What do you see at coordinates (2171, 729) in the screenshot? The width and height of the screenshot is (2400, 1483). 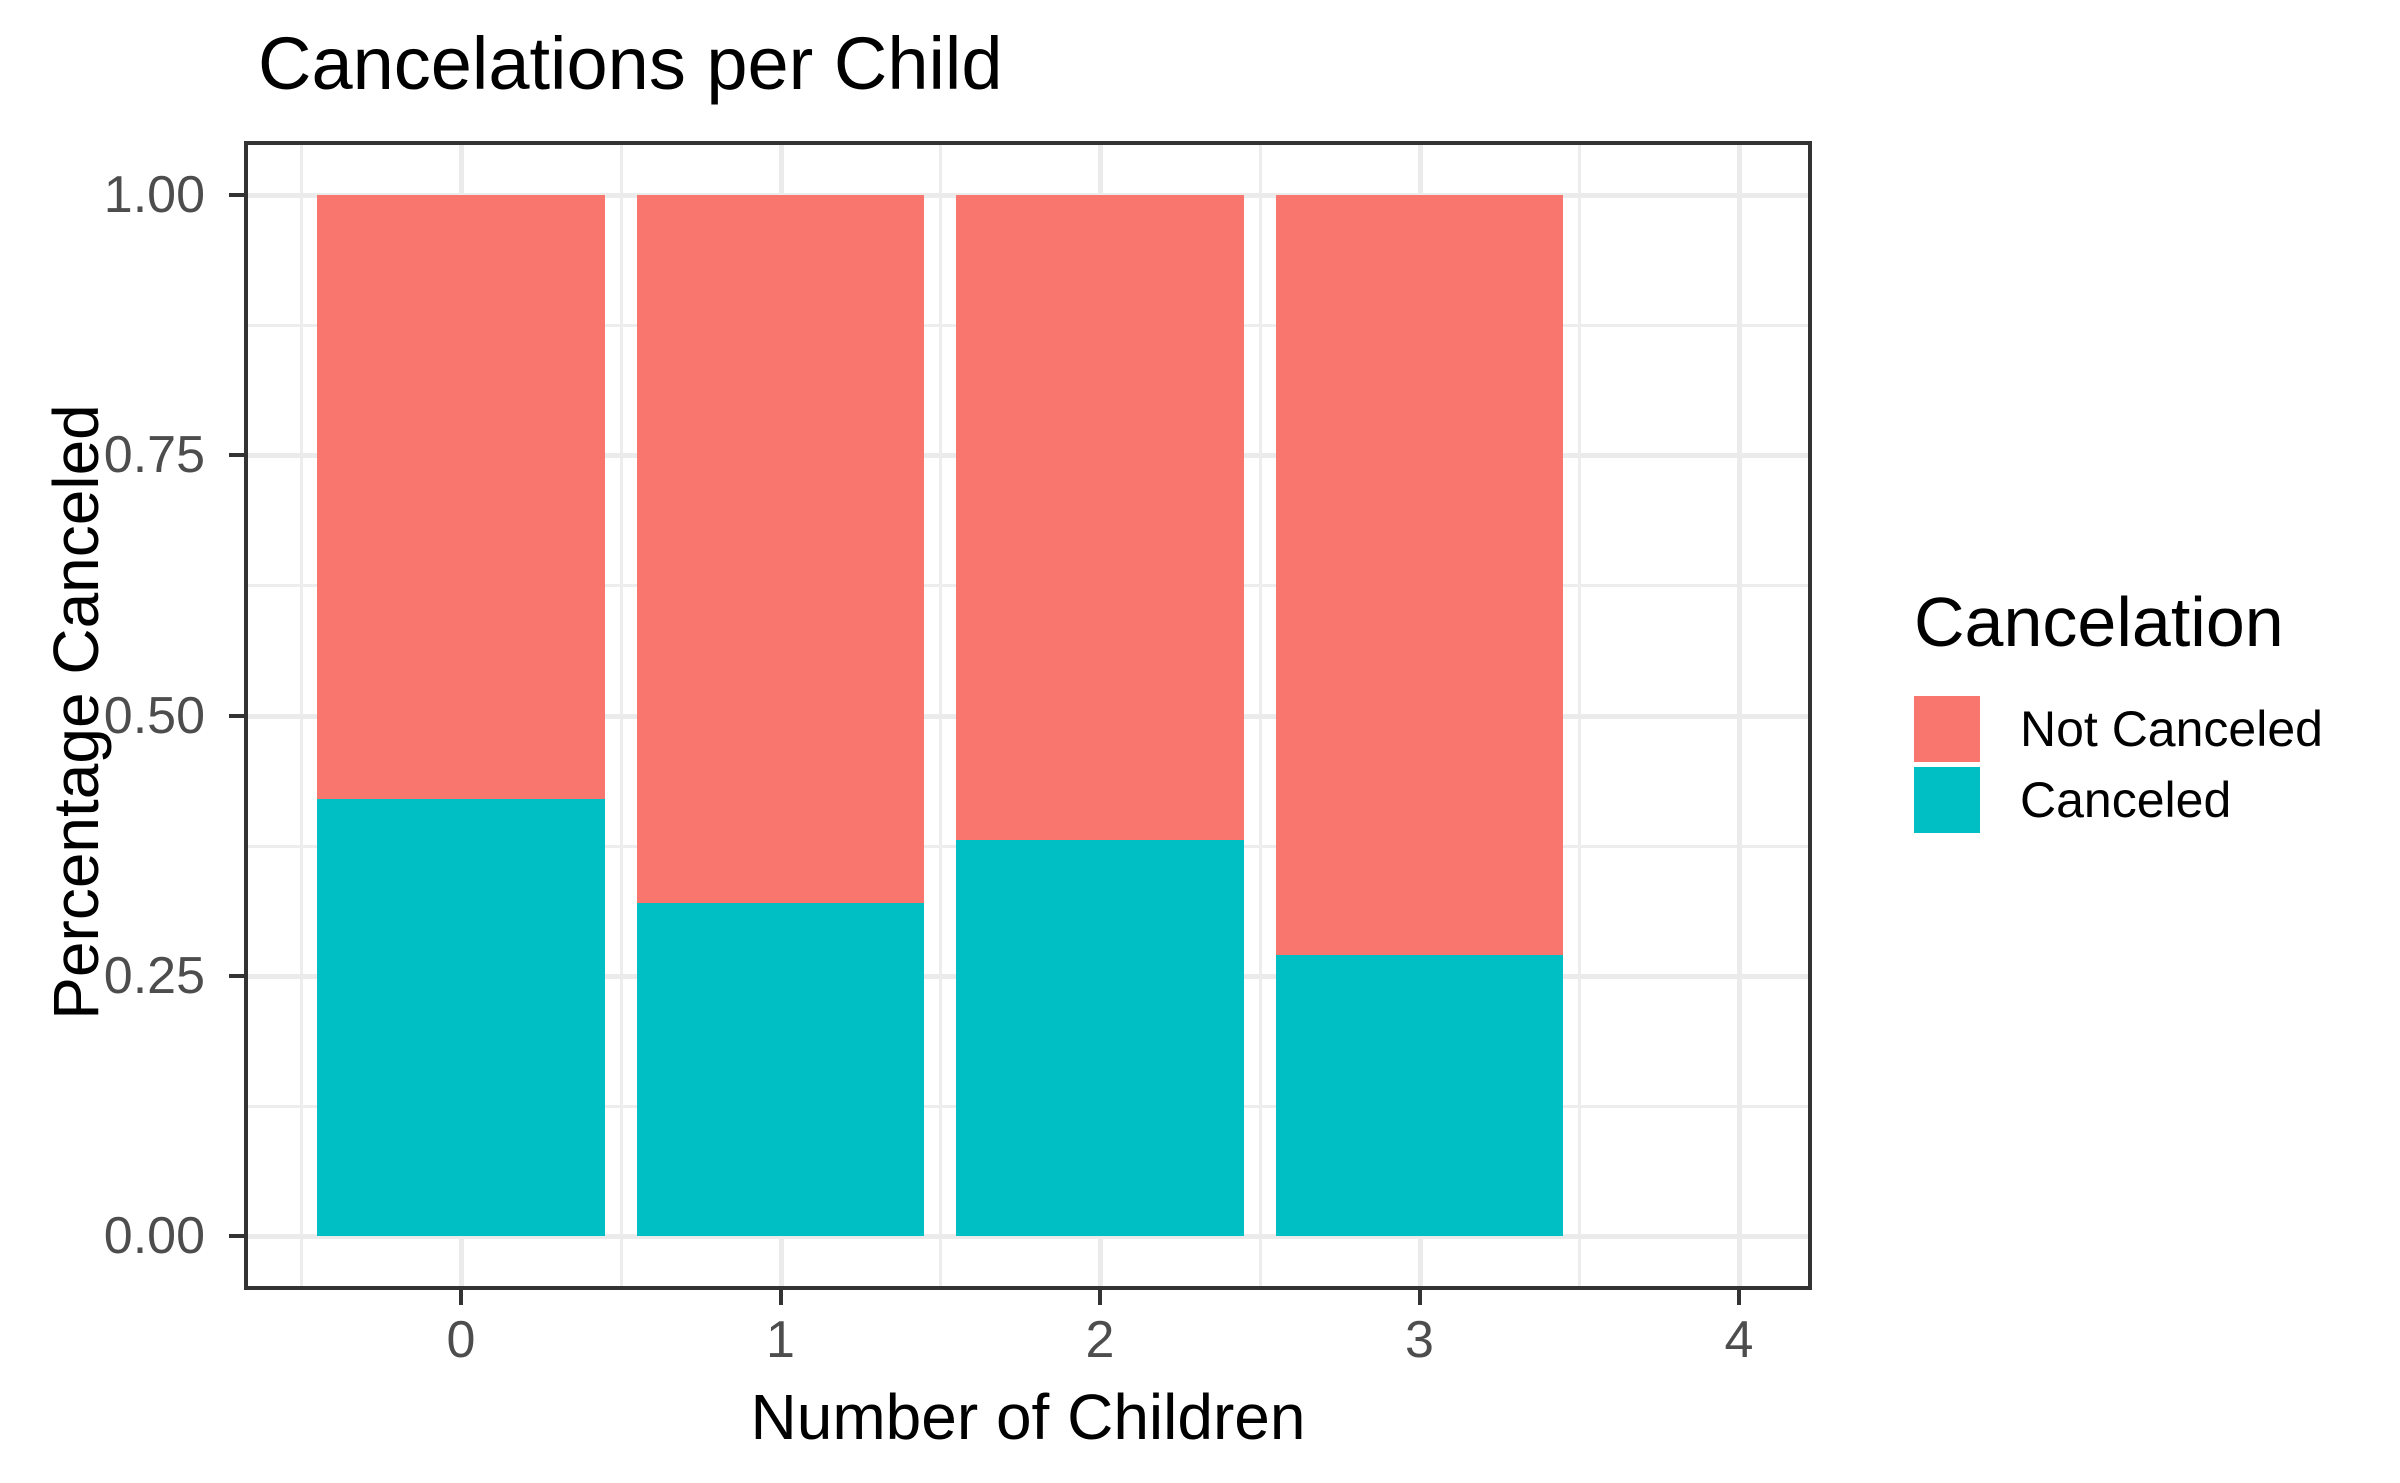 I see `legend-item-label: Not Canceled` at bounding box center [2171, 729].